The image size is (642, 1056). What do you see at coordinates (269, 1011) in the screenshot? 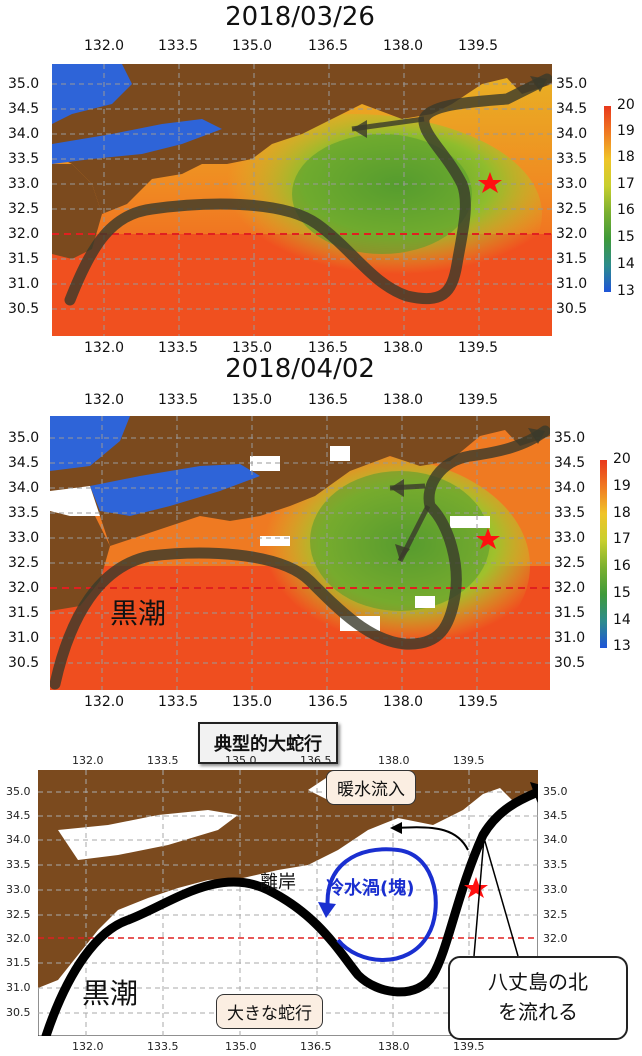
I see `large-meander-label: 大きな蛇行` at bounding box center [269, 1011].